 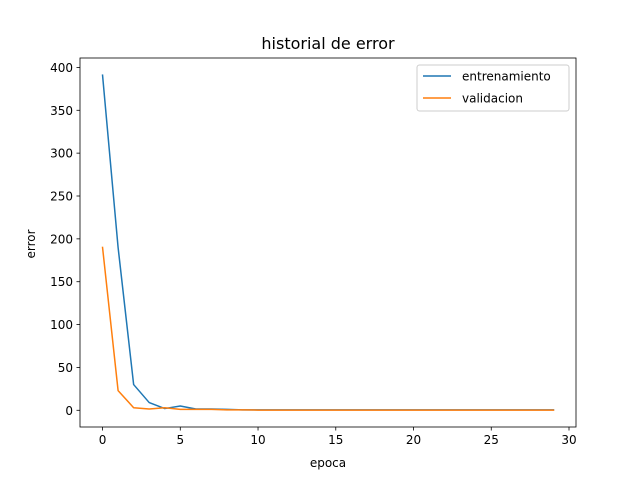 What do you see at coordinates (328, 463) in the screenshot?
I see `x-axis-label: epoca` at bounding box center [328, 463].